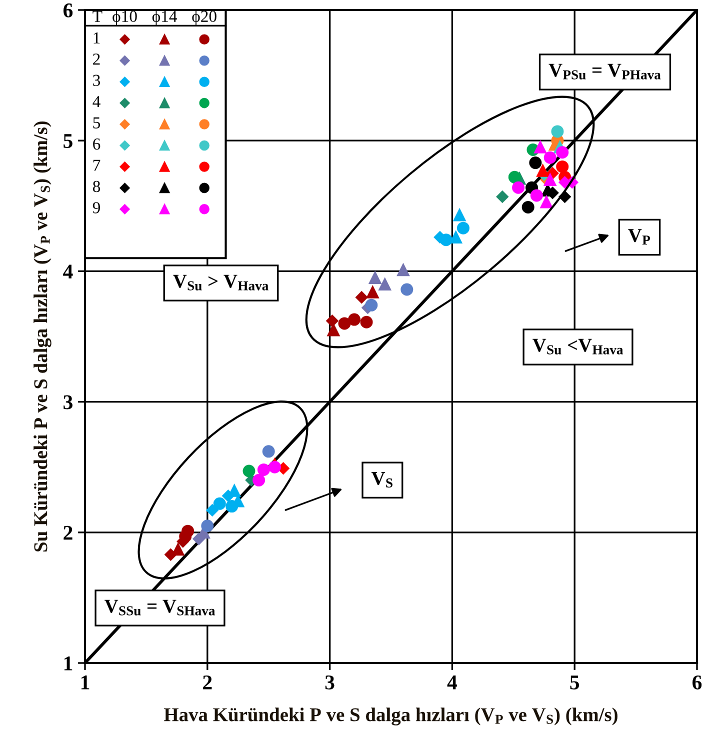 The width and height of the screenshot is (704, 749). Describe the element at coordinates (207, 682) in the screenshot. I see `x-tick-label: 2` at that location.